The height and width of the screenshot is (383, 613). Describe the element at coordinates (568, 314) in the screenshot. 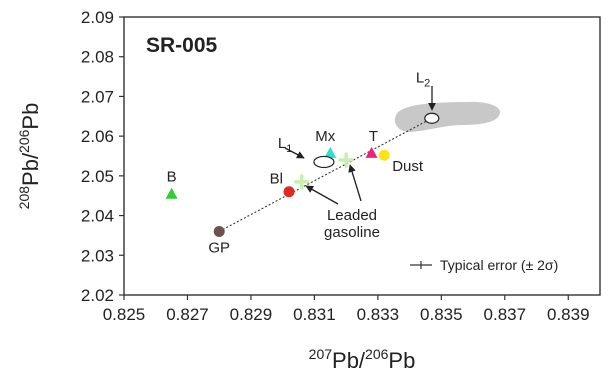

I see `x-tick-label: 0.839` at that location.